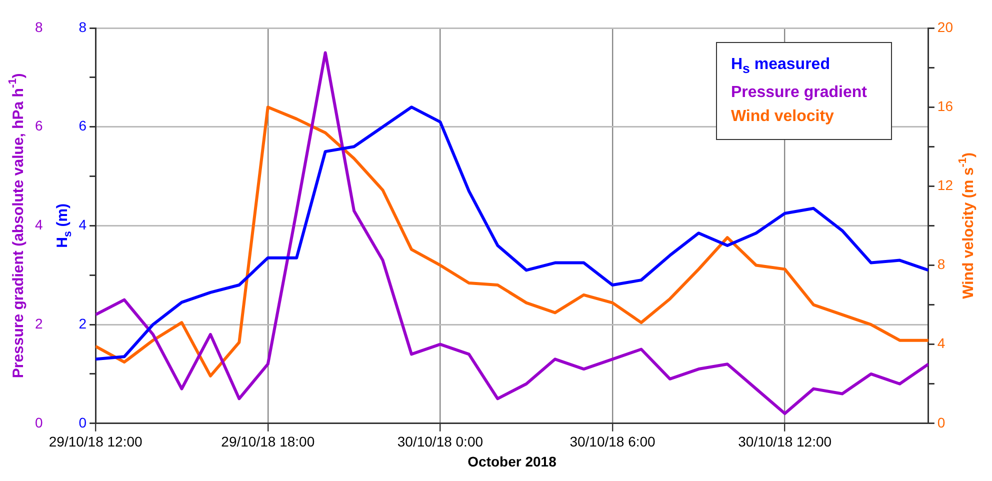 The image size is (992, 481). Describe the element at coordinates (440, 442) in the screenshot. I see `x-tick-label: 30/10/18 0:00` at that location.